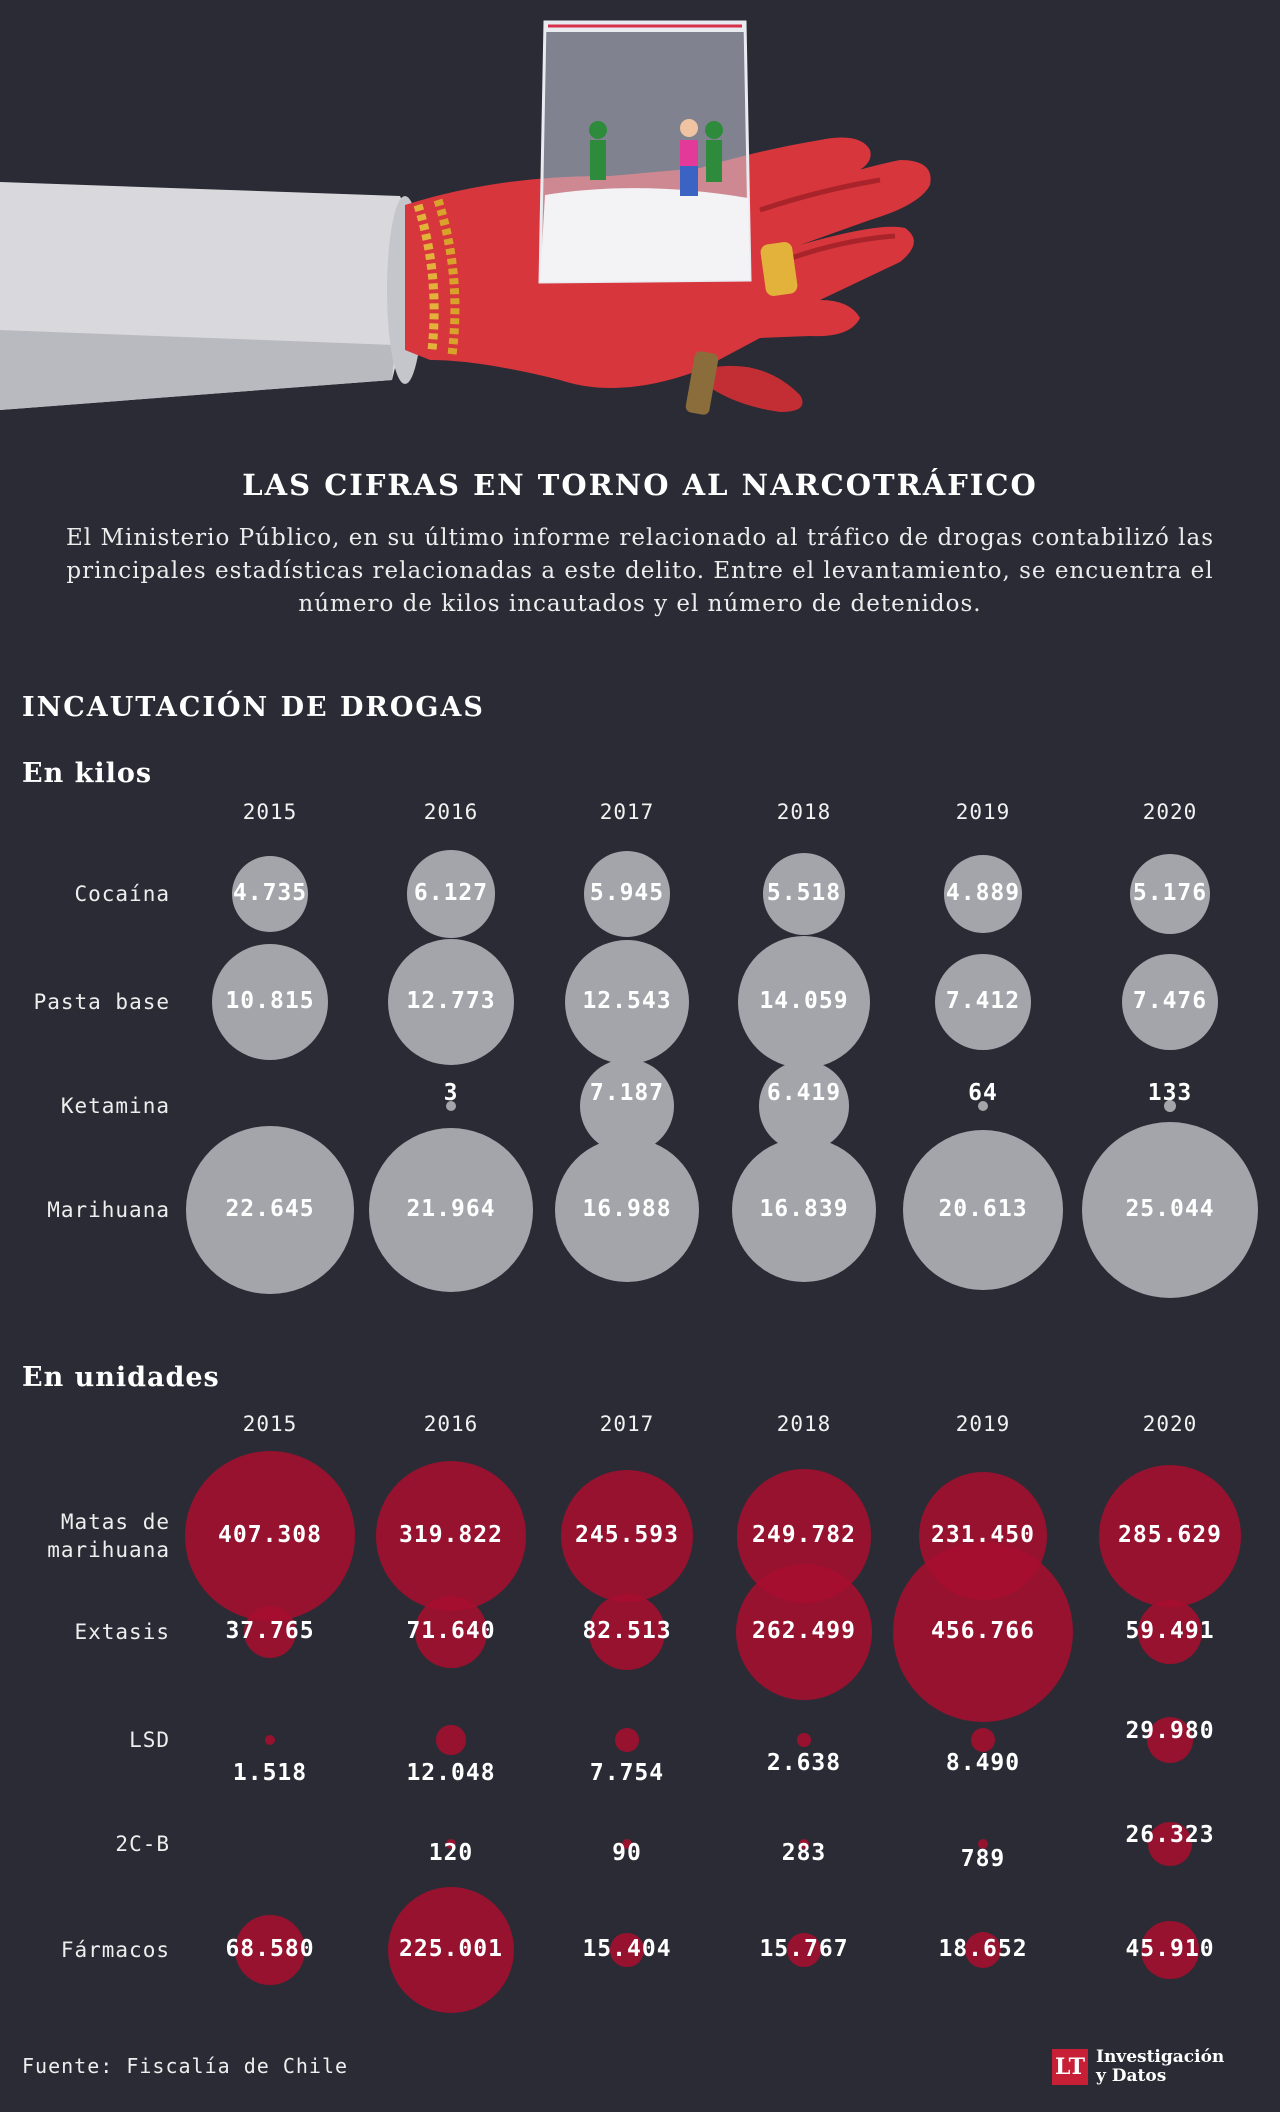 This screenshot has width=1280, height=2112. Describe the element at coordinates (122, 1632) in the screenshot. I see `row-label-extasis: Extasis` at that location.